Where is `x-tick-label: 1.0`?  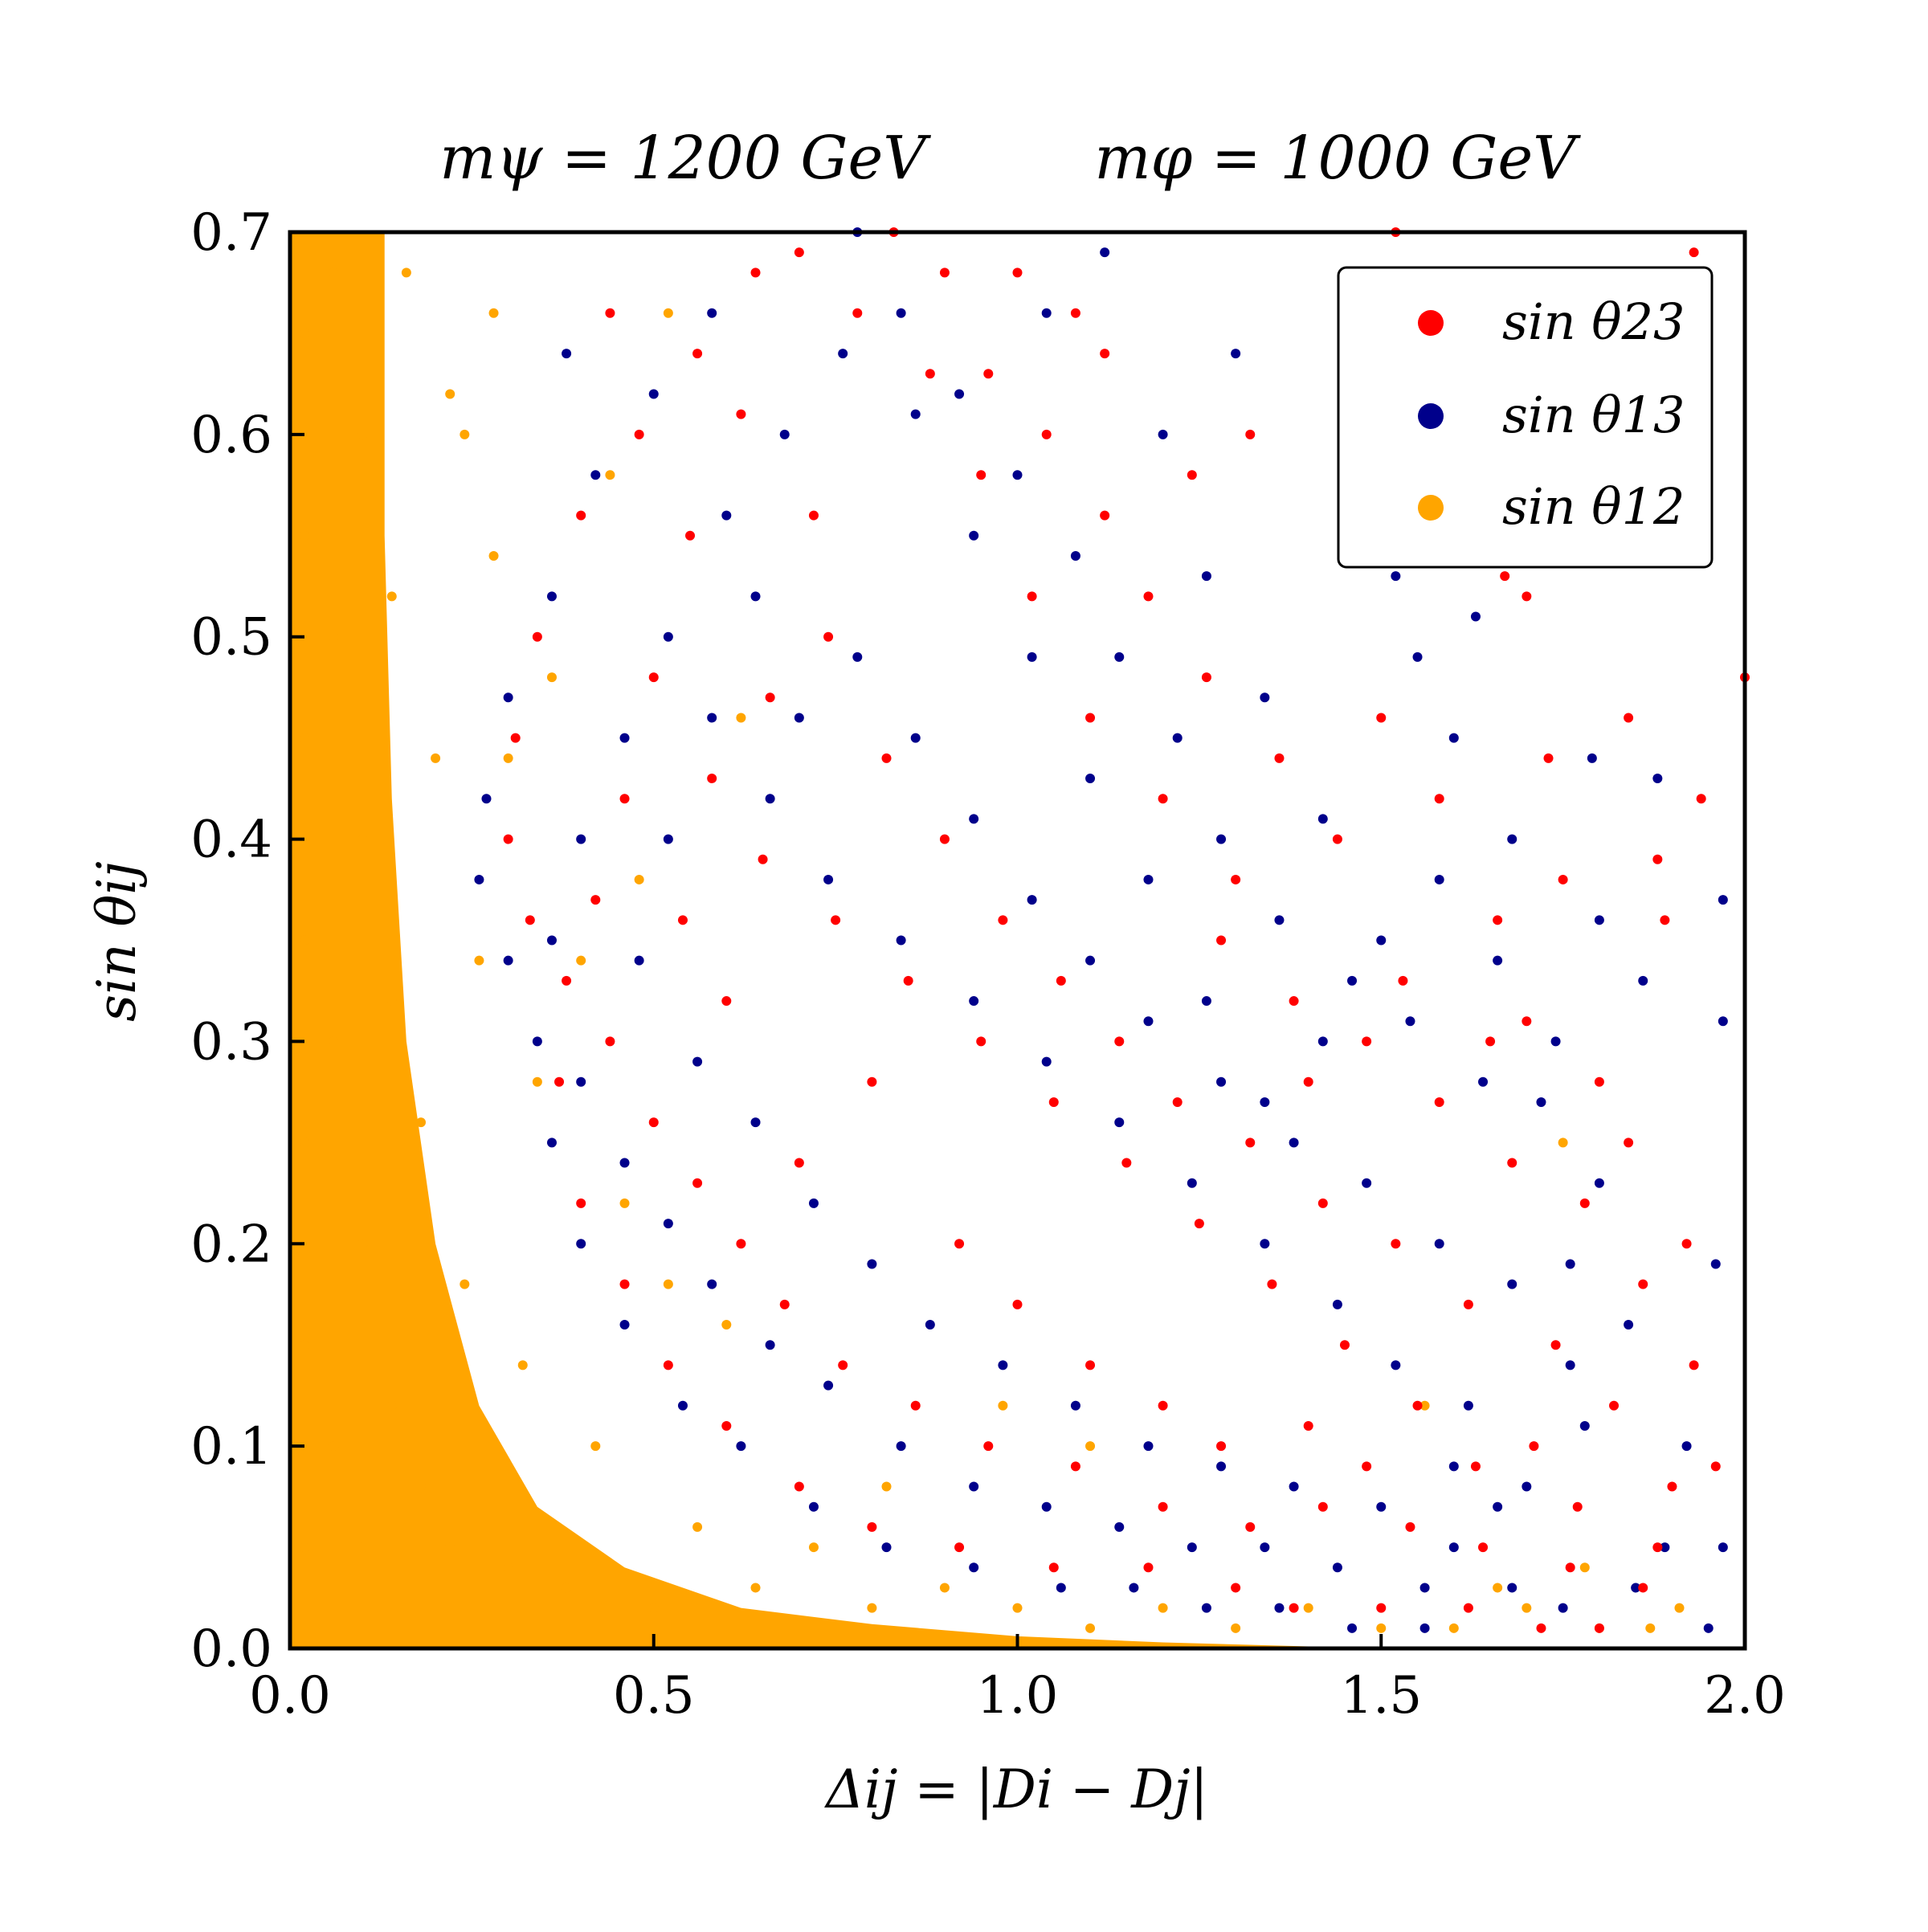
x-tick-label: 1.0 is located at coordinates (1018, 1696).